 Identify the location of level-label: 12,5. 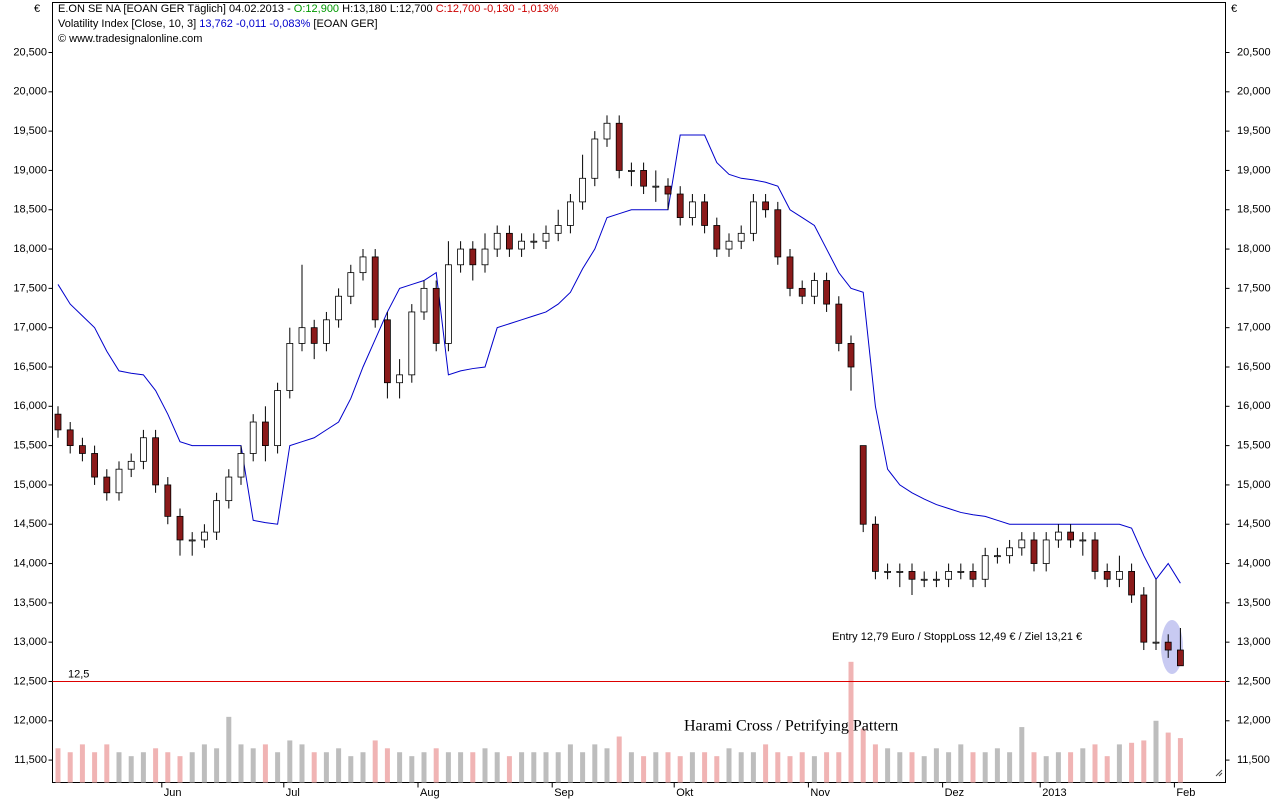
(78, 674).